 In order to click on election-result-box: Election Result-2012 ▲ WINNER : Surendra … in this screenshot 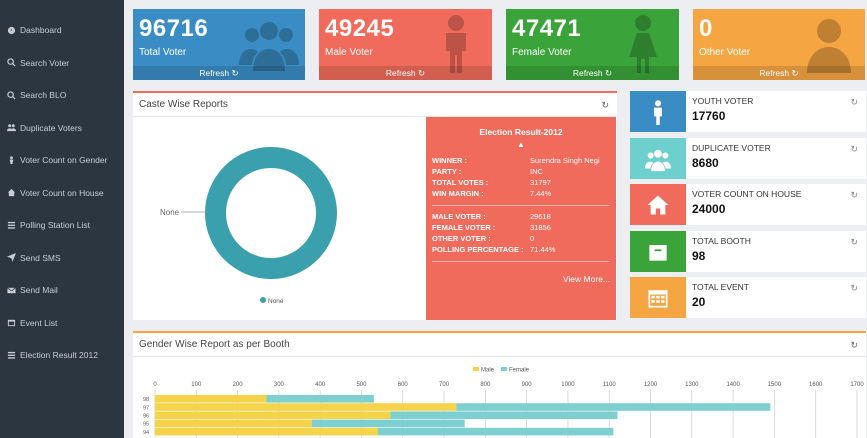, I will do `click(521, 218)`.